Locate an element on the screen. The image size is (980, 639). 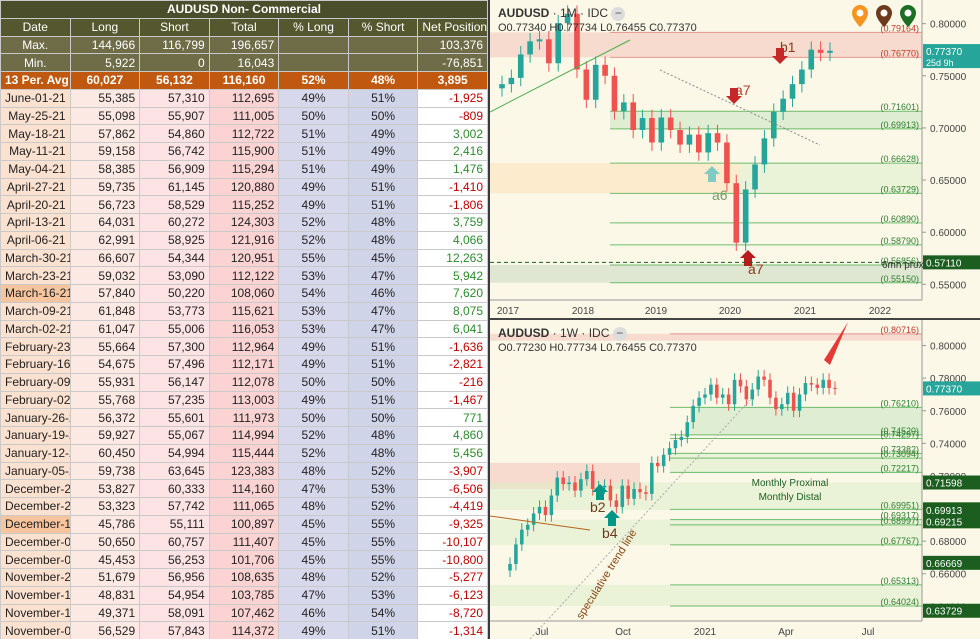
time-tick-label: 2021 is located at coordinates (705, 632).